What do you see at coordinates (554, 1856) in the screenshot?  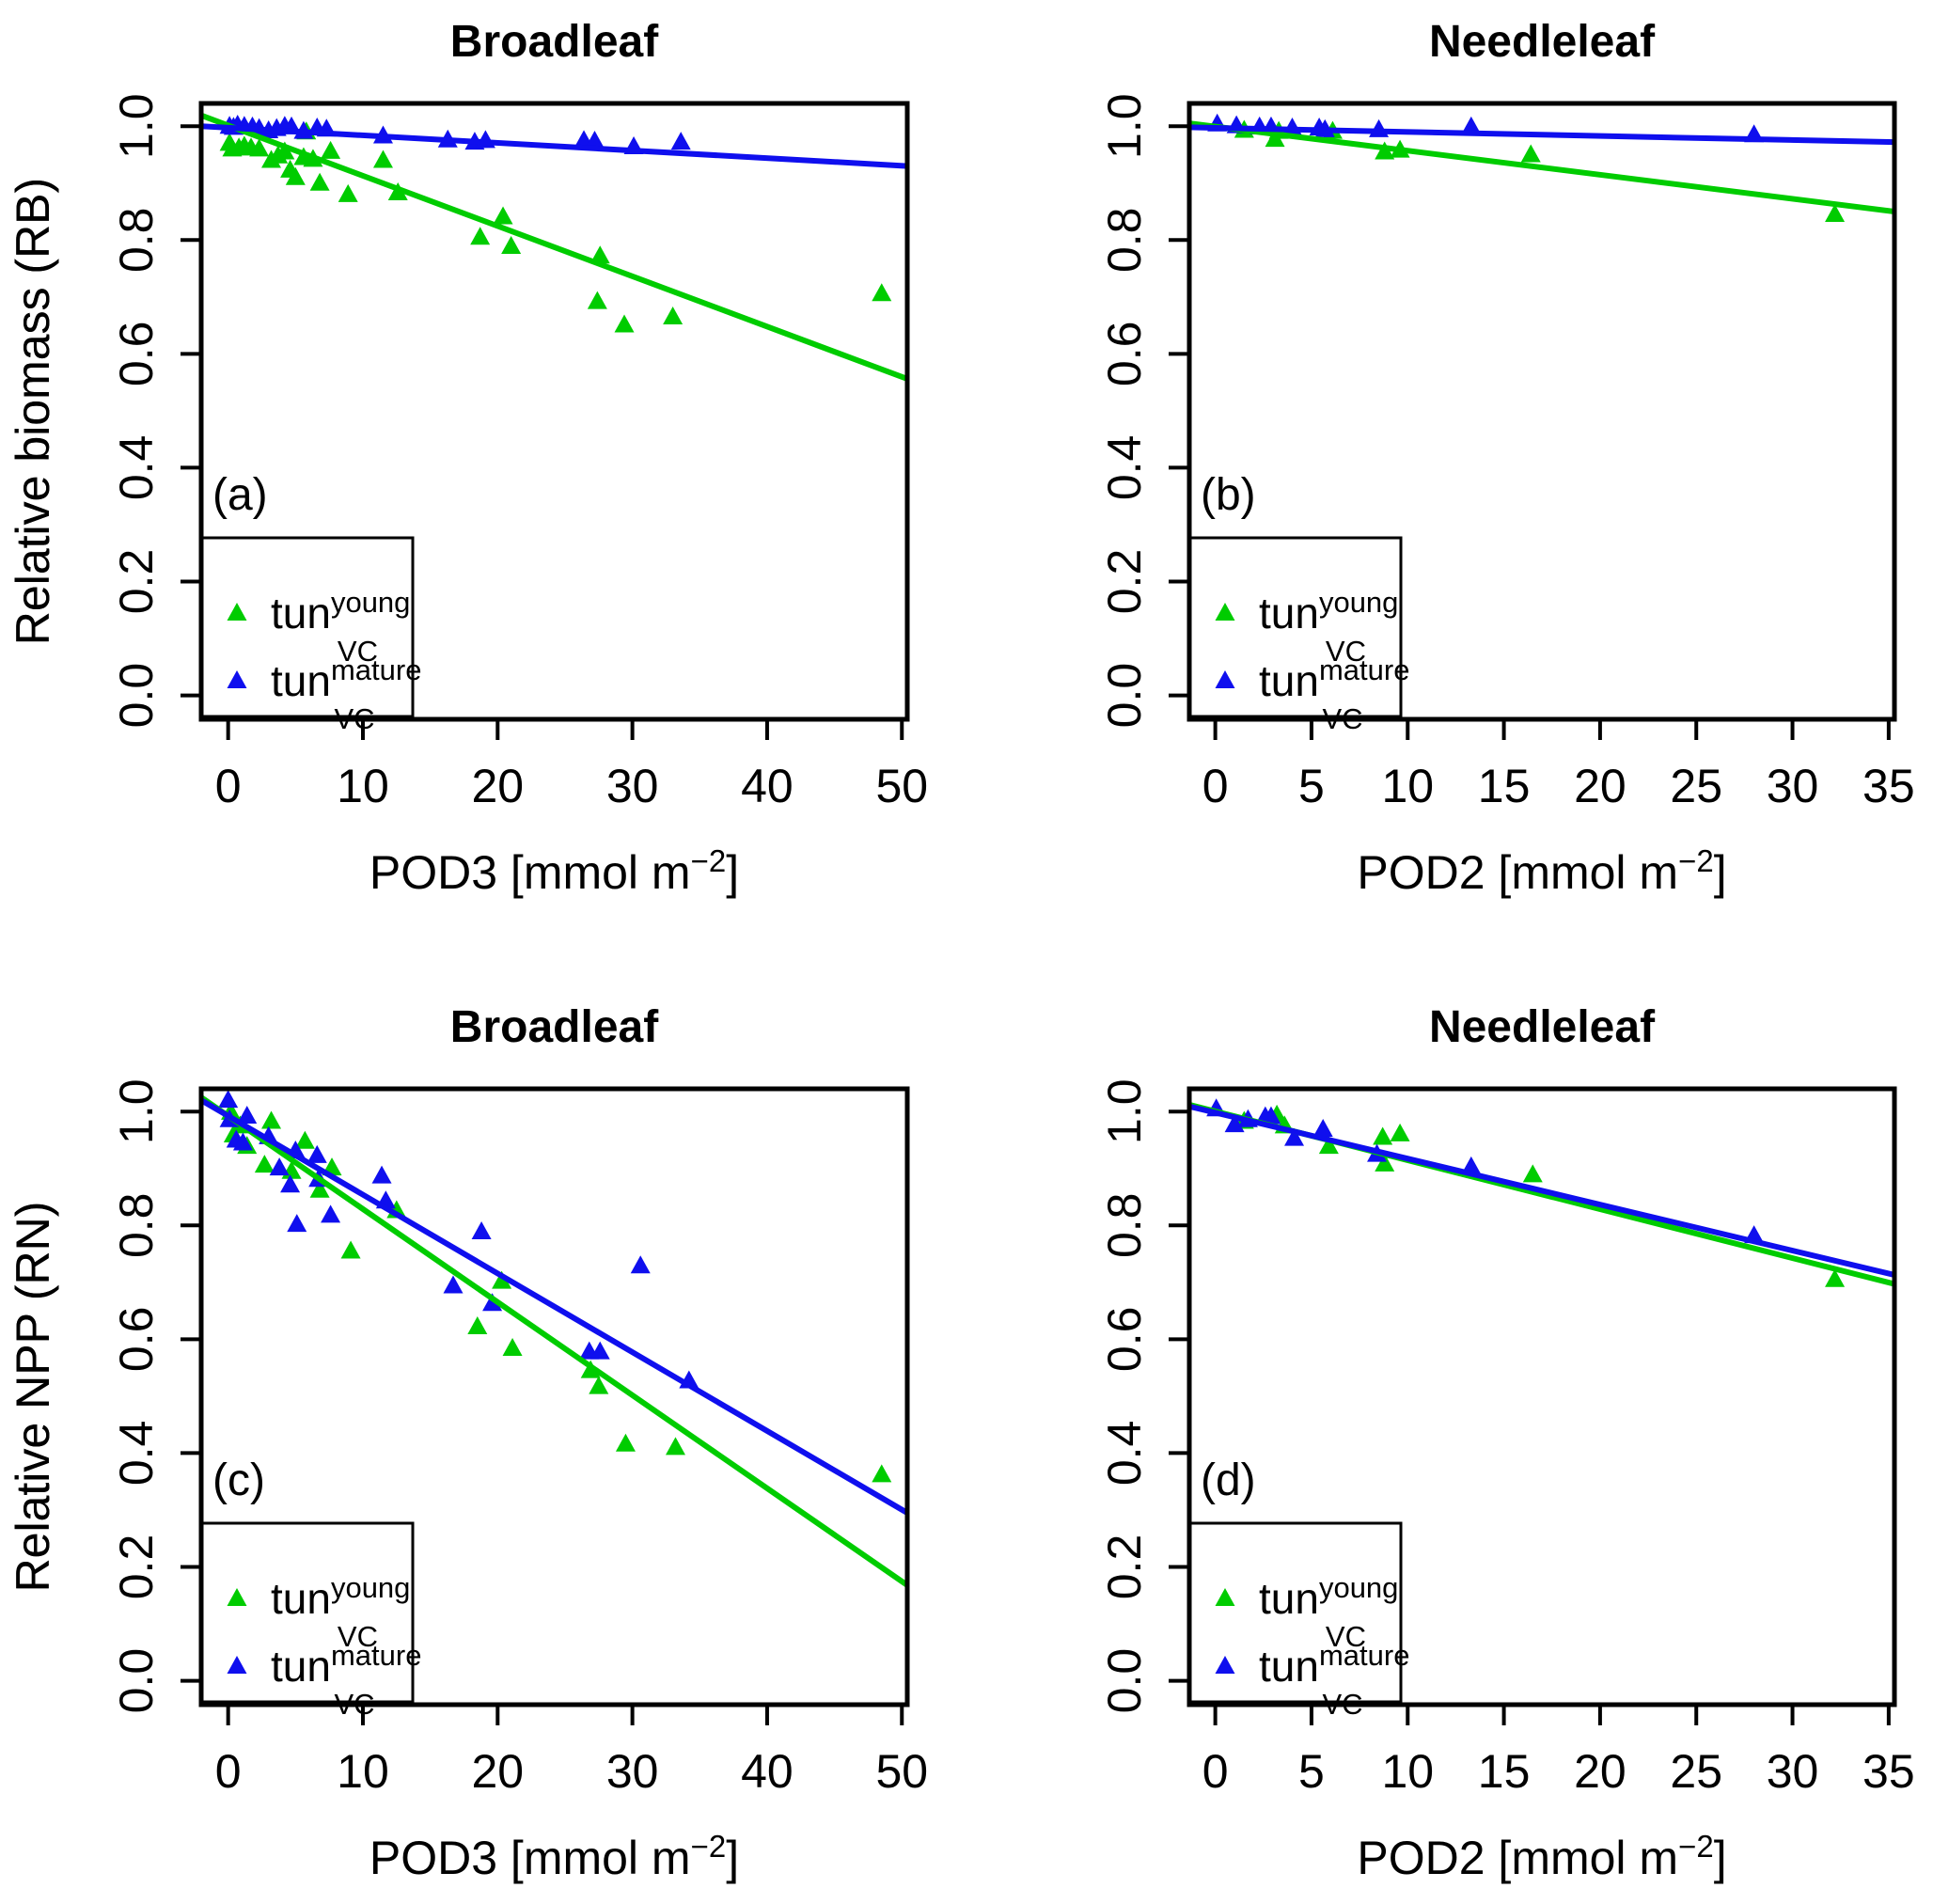 I see `x-axis-label: POD3 [mmol m−2]` at bounding box center [554, 1856].